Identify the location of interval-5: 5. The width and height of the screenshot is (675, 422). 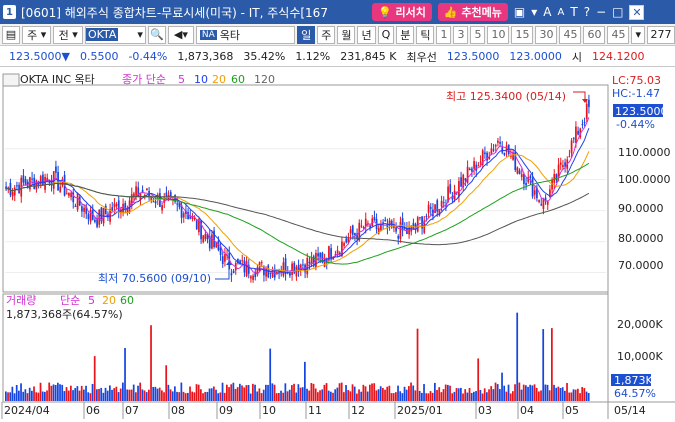
(478, 34).